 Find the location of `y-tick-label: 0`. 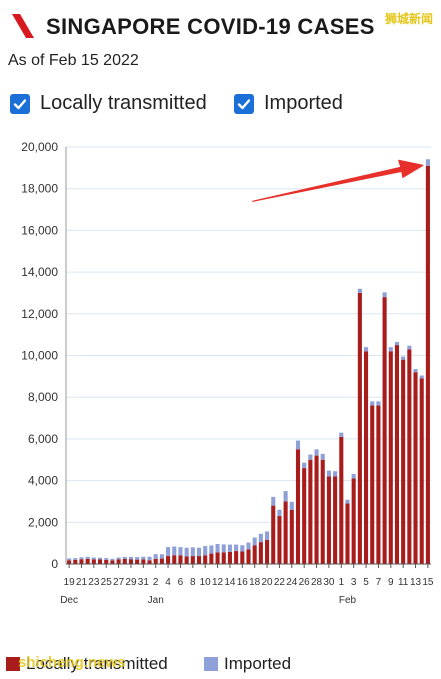

y-tick-label: 0 is located at coordinates (54, 564).